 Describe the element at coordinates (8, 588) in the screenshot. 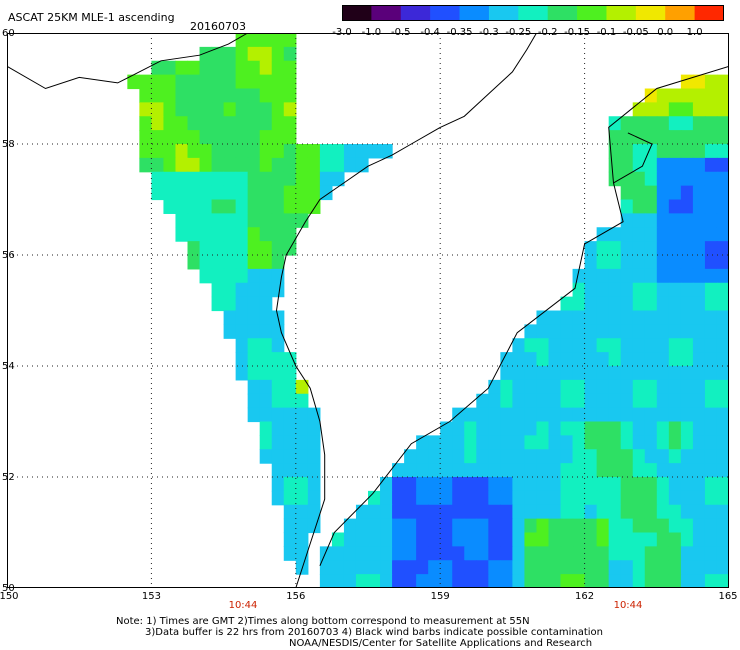

I see `latitude-label: 50` at that location.